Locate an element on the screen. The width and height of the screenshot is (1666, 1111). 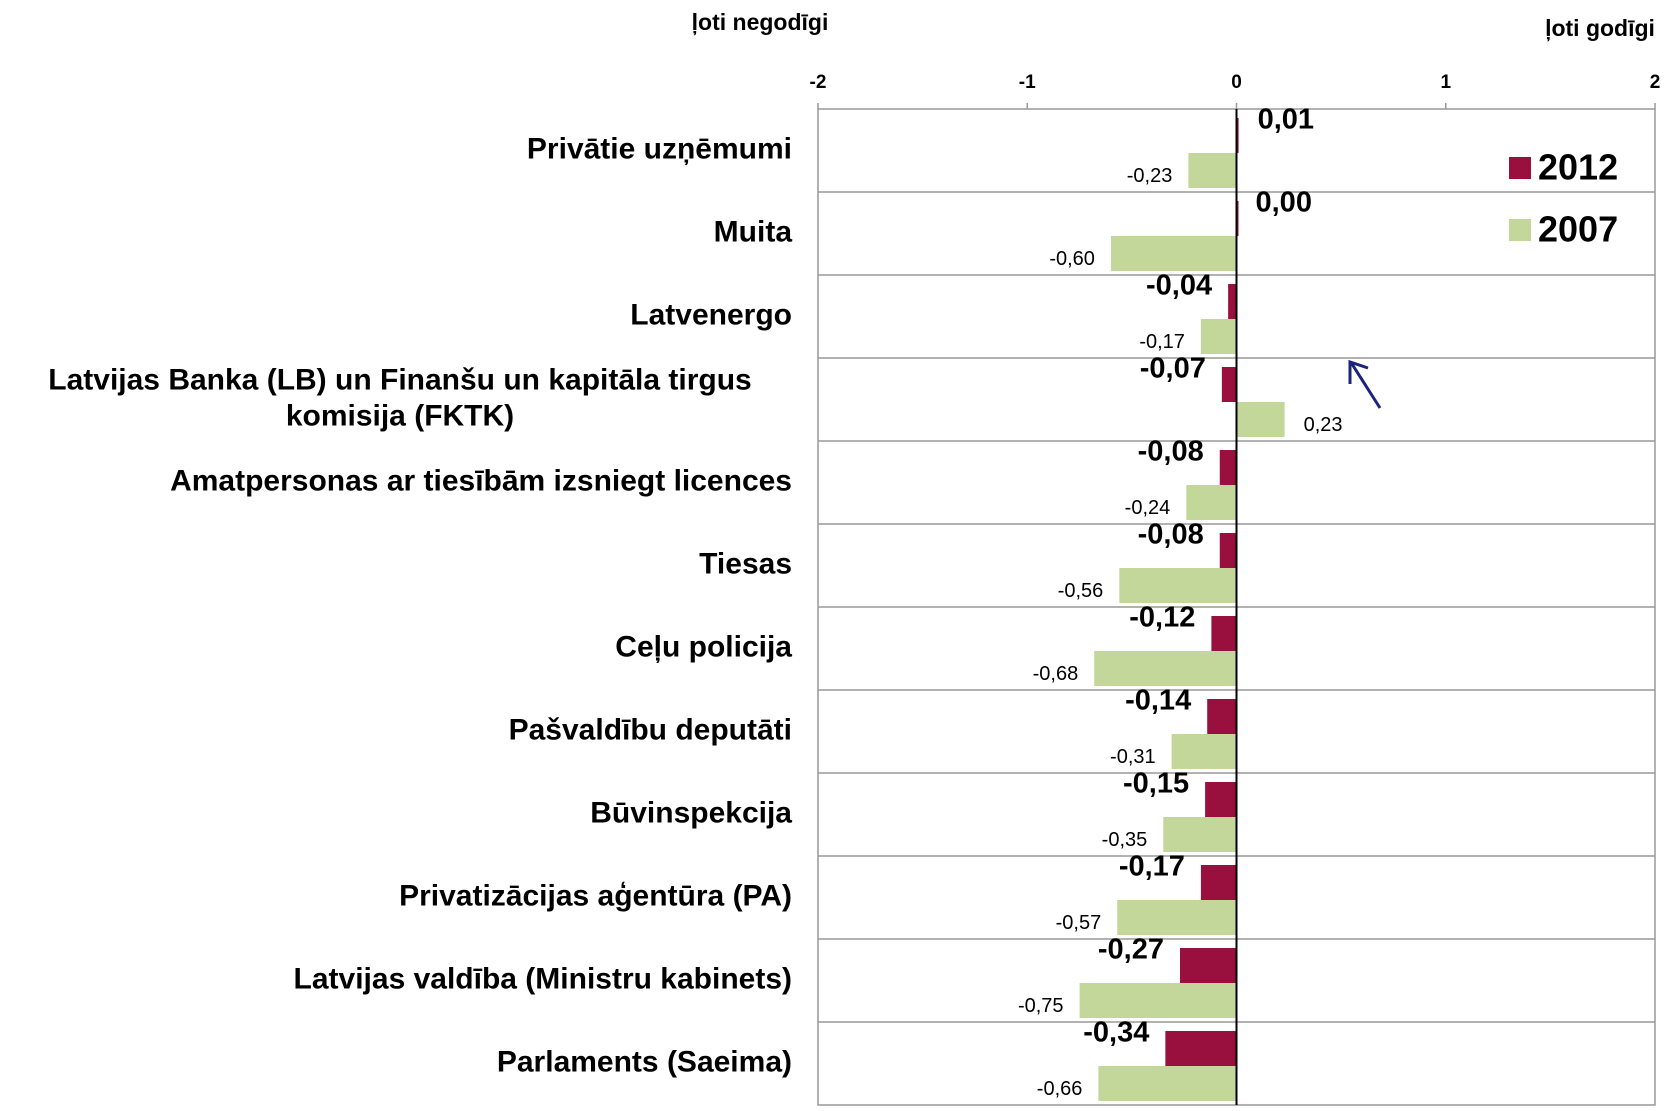
category-label: Muita is located at coordinates (753, 231).